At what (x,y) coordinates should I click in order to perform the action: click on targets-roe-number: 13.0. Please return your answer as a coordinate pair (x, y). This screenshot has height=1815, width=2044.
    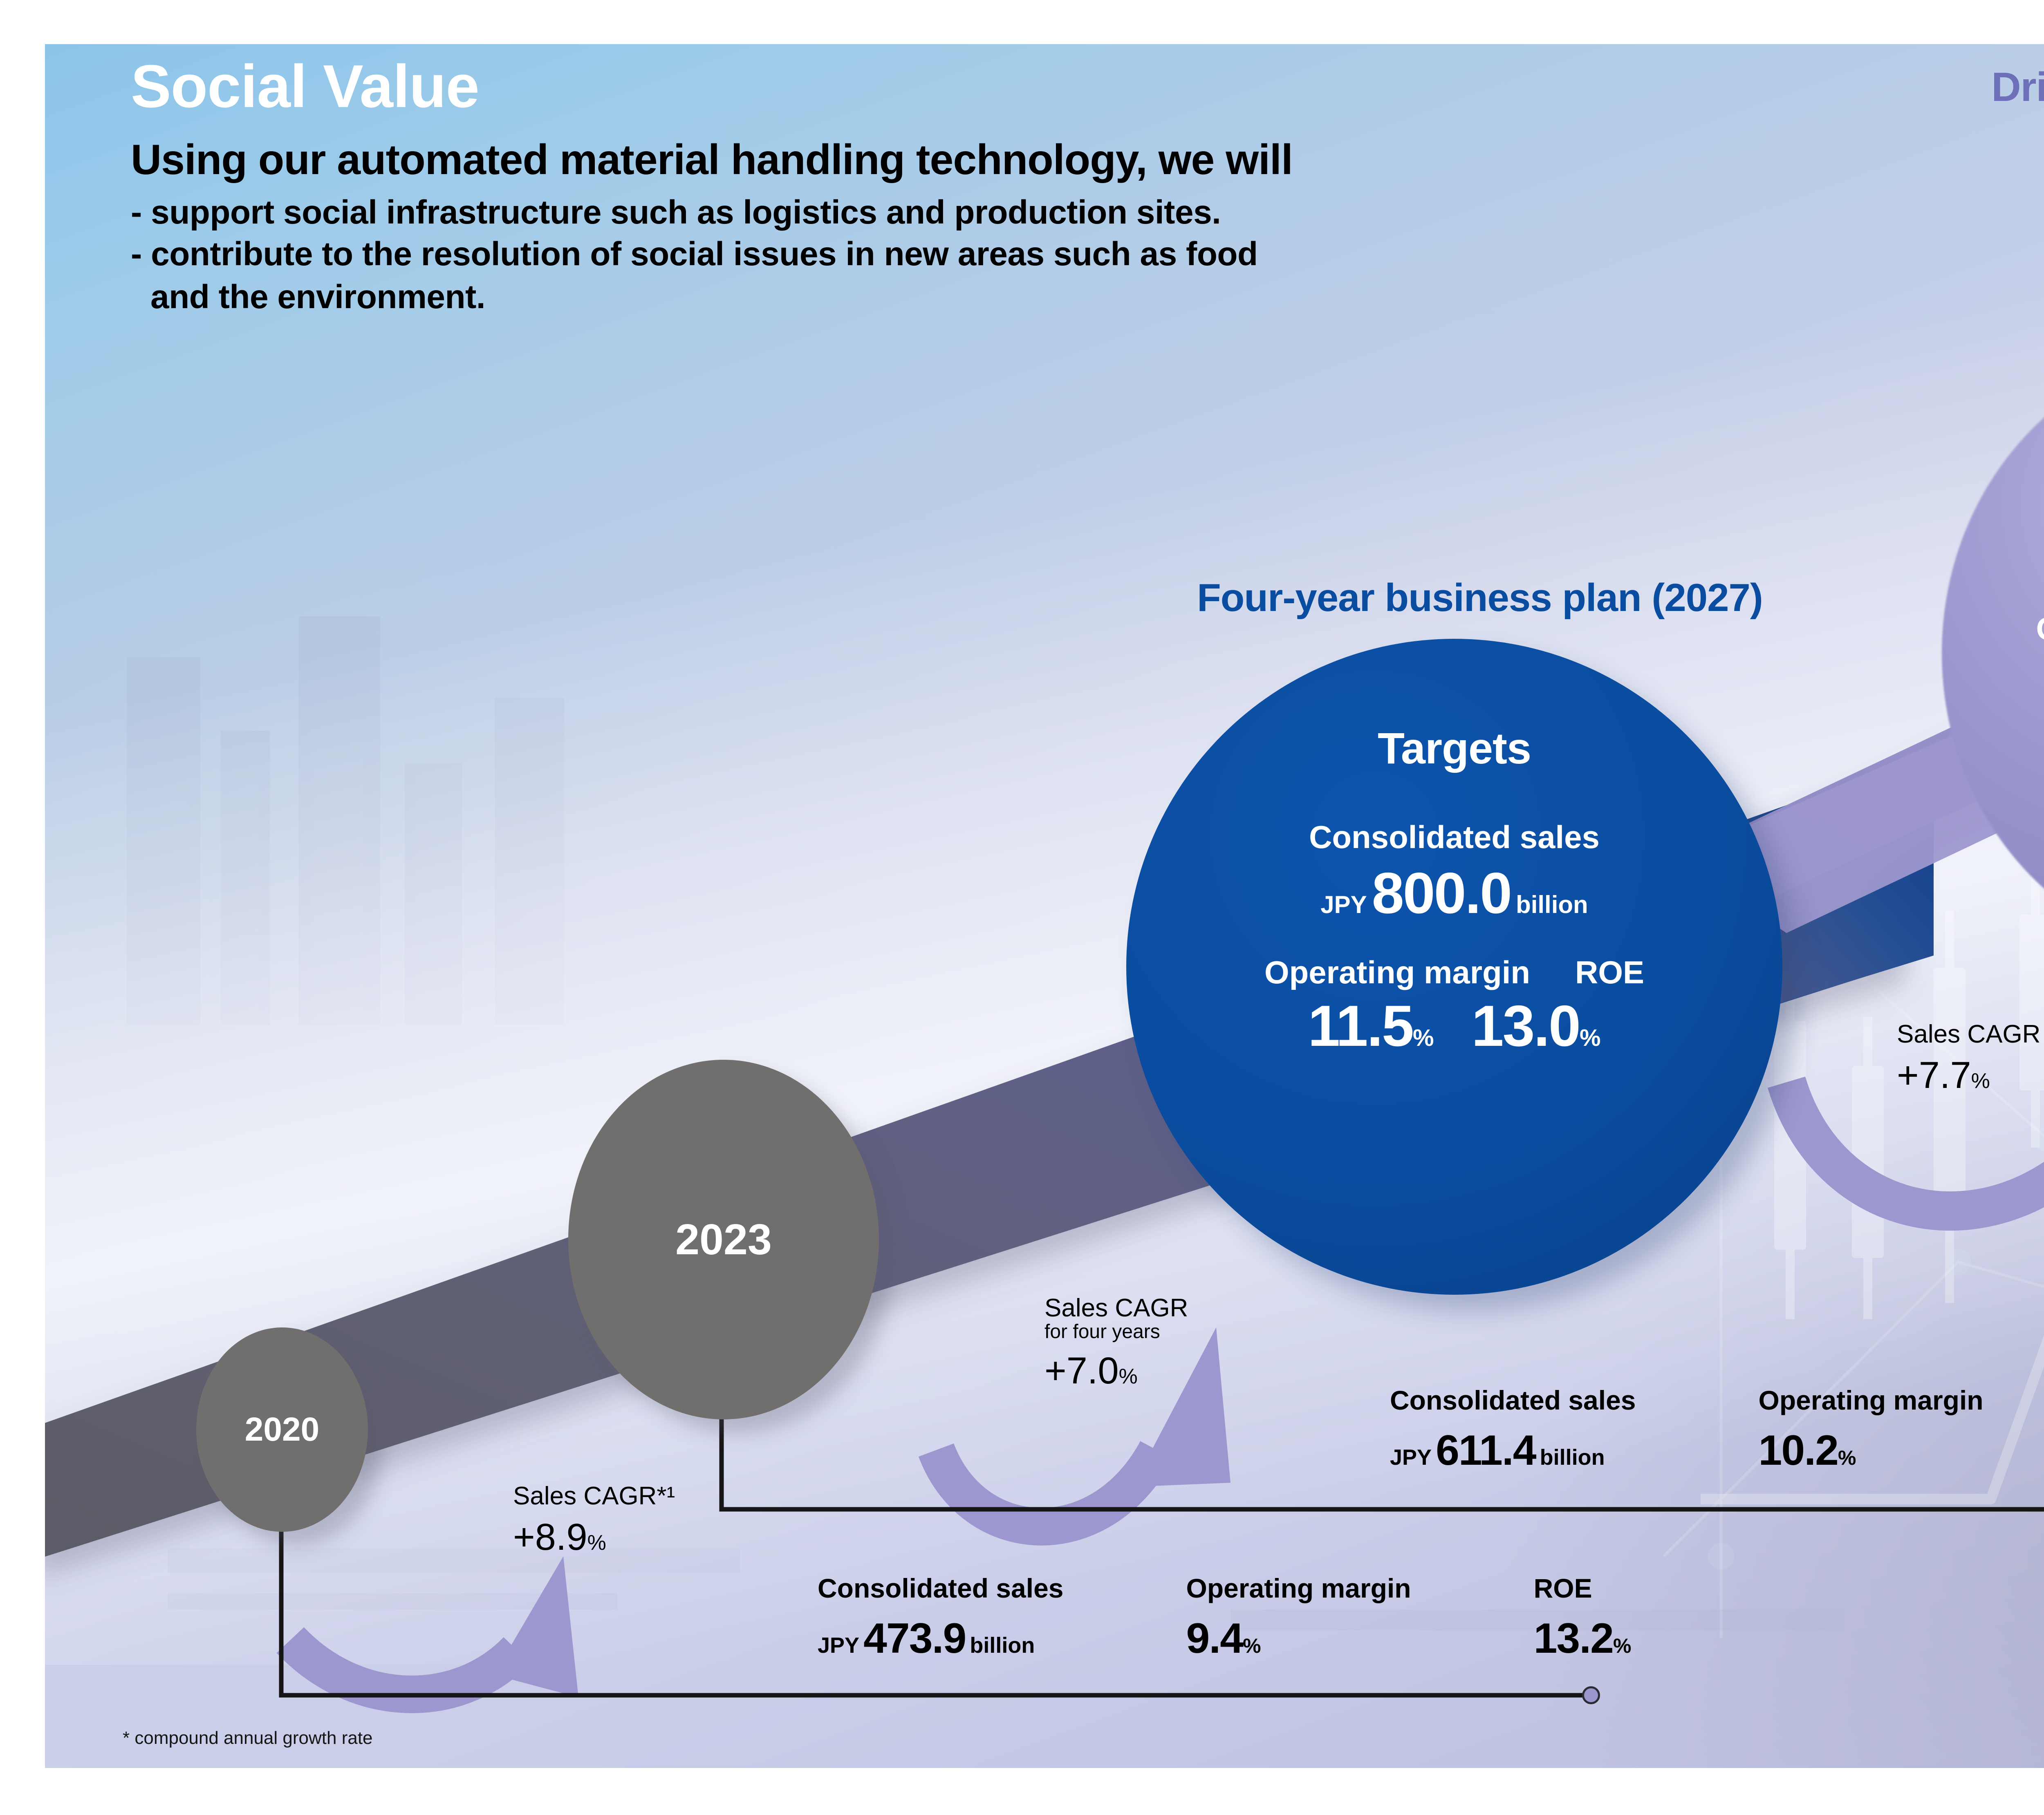
    Looking at the image, I should click on (1526, 1026).